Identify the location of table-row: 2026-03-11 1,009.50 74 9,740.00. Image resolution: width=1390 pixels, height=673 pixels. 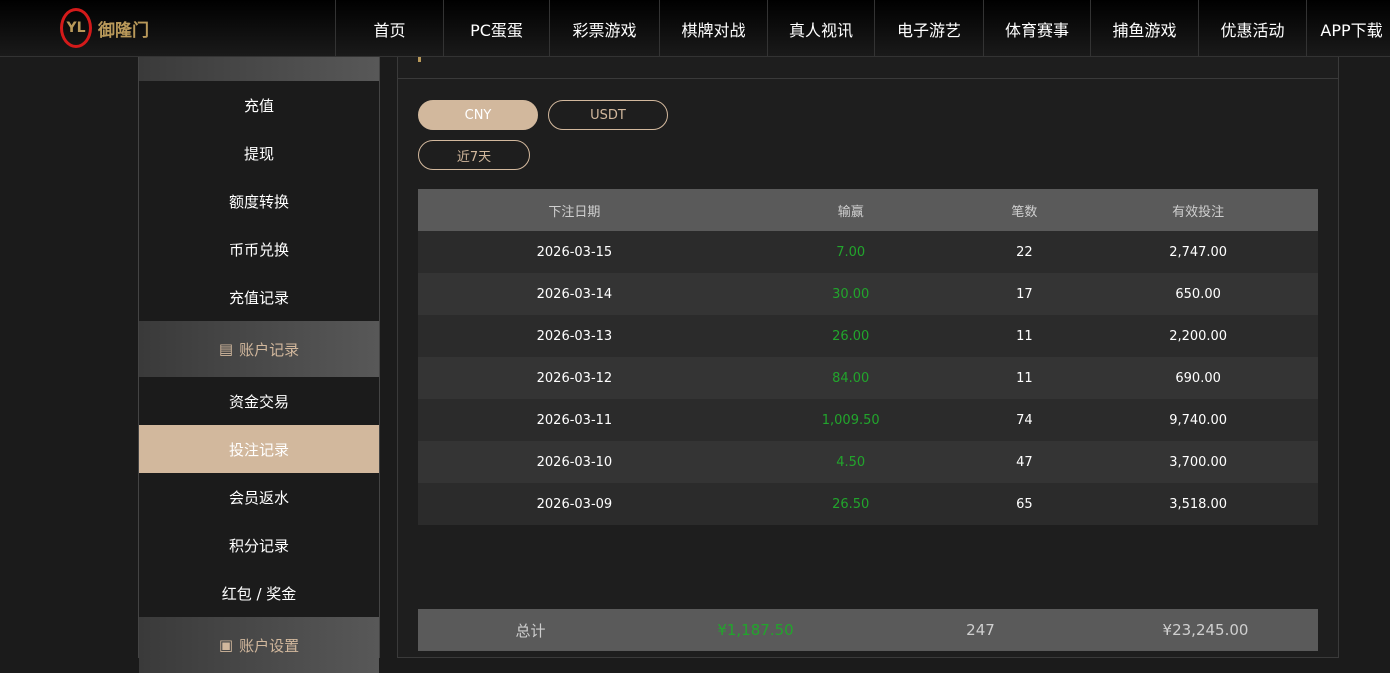
(868, 420).